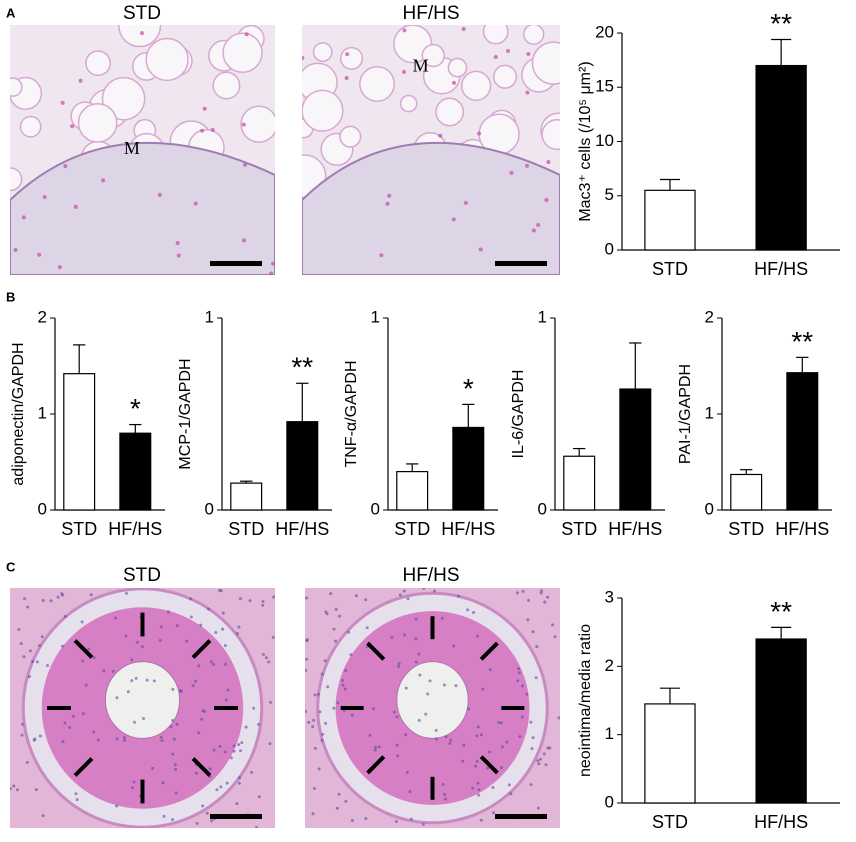  Describe the element at coordinates (781, 611) in the screenshot. I see `significance-label: **` at that location.